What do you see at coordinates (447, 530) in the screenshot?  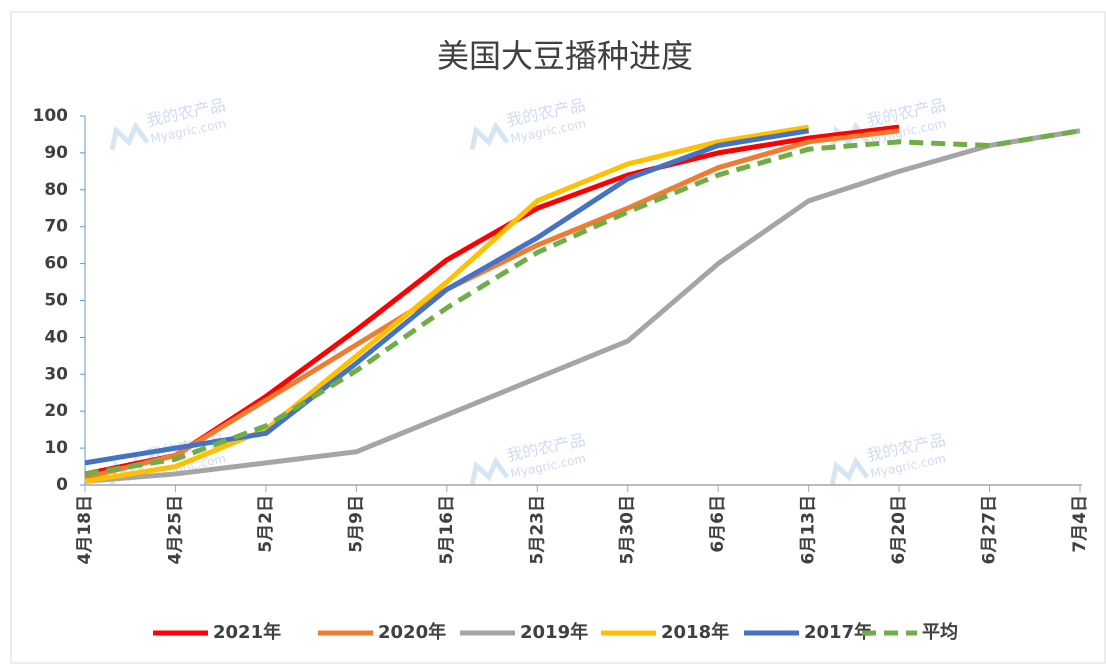 I see `x-tick-label: 5月16日` at bounding box center [447, 530].